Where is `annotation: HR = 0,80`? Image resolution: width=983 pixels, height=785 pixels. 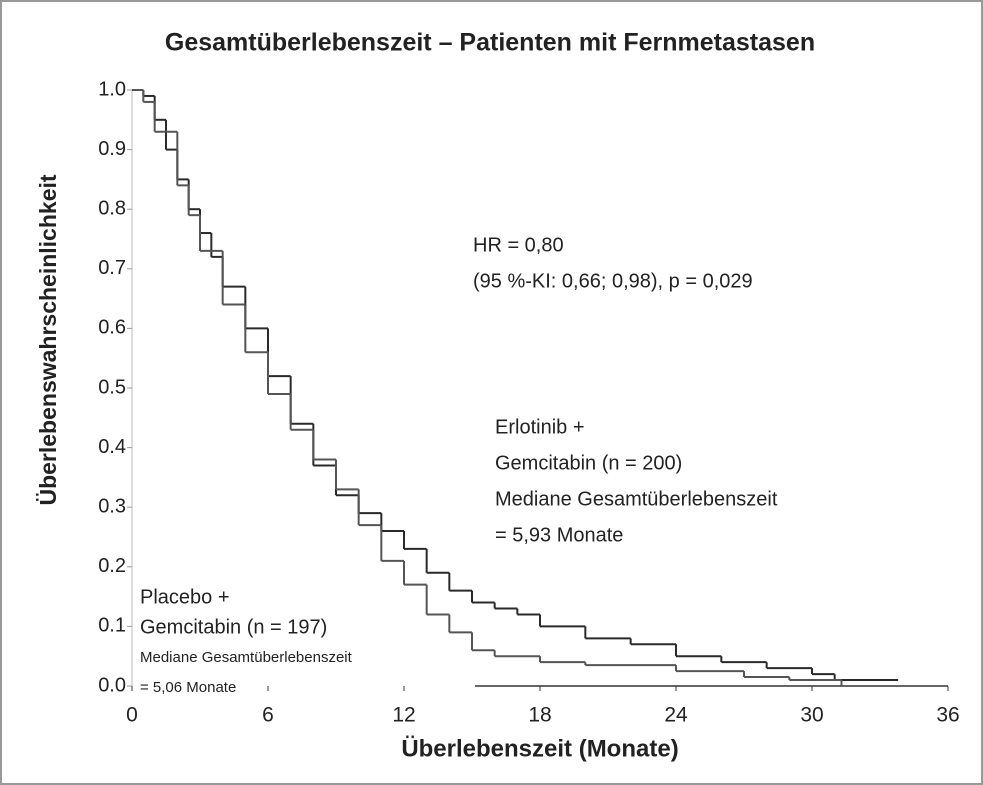
annotation: HR = 0,80 is located at coordinates (518, 245).